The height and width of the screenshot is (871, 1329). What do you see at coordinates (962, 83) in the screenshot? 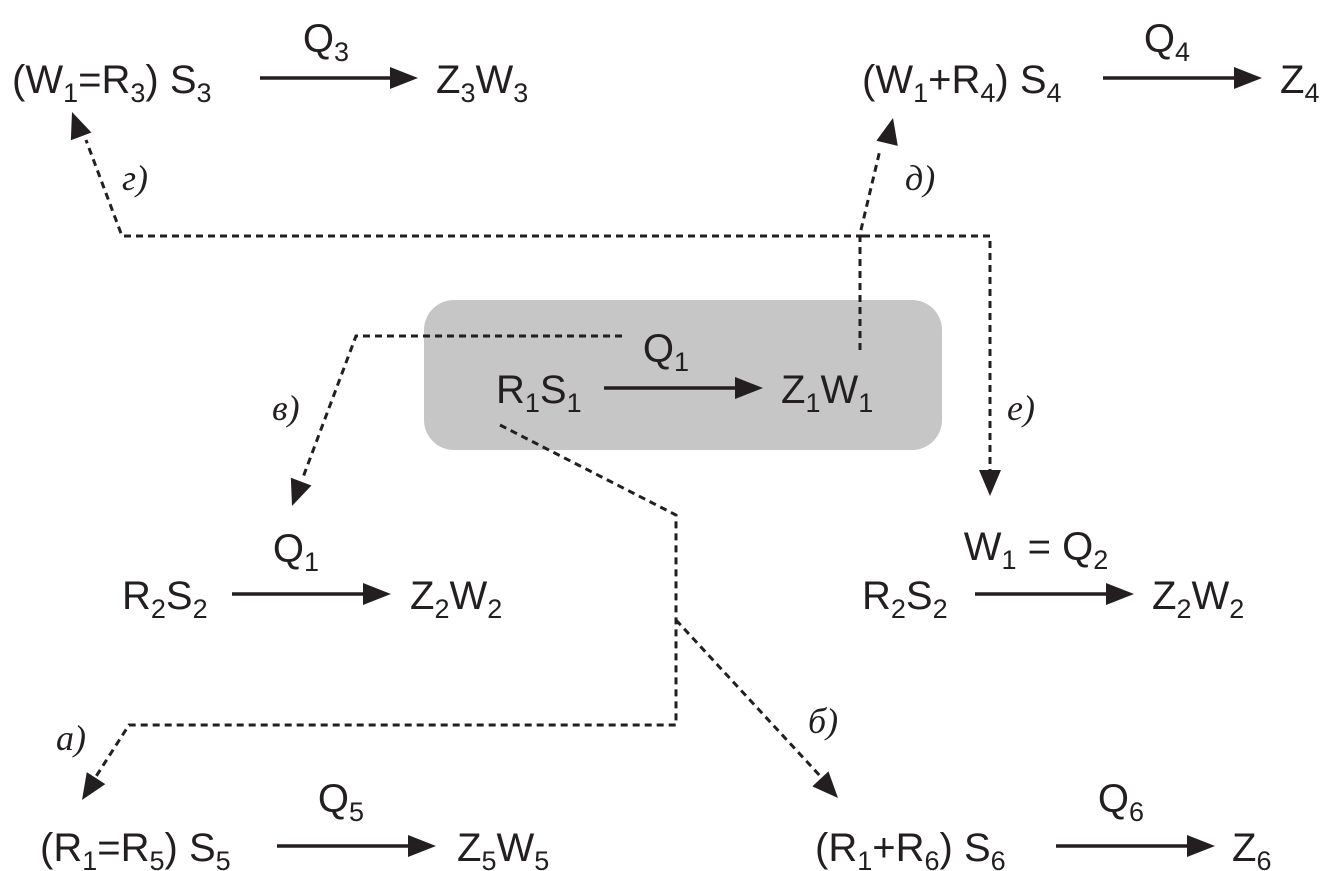
I see `reaction-d-left: (W1+R4) S4` at bounding box center [962, 83].